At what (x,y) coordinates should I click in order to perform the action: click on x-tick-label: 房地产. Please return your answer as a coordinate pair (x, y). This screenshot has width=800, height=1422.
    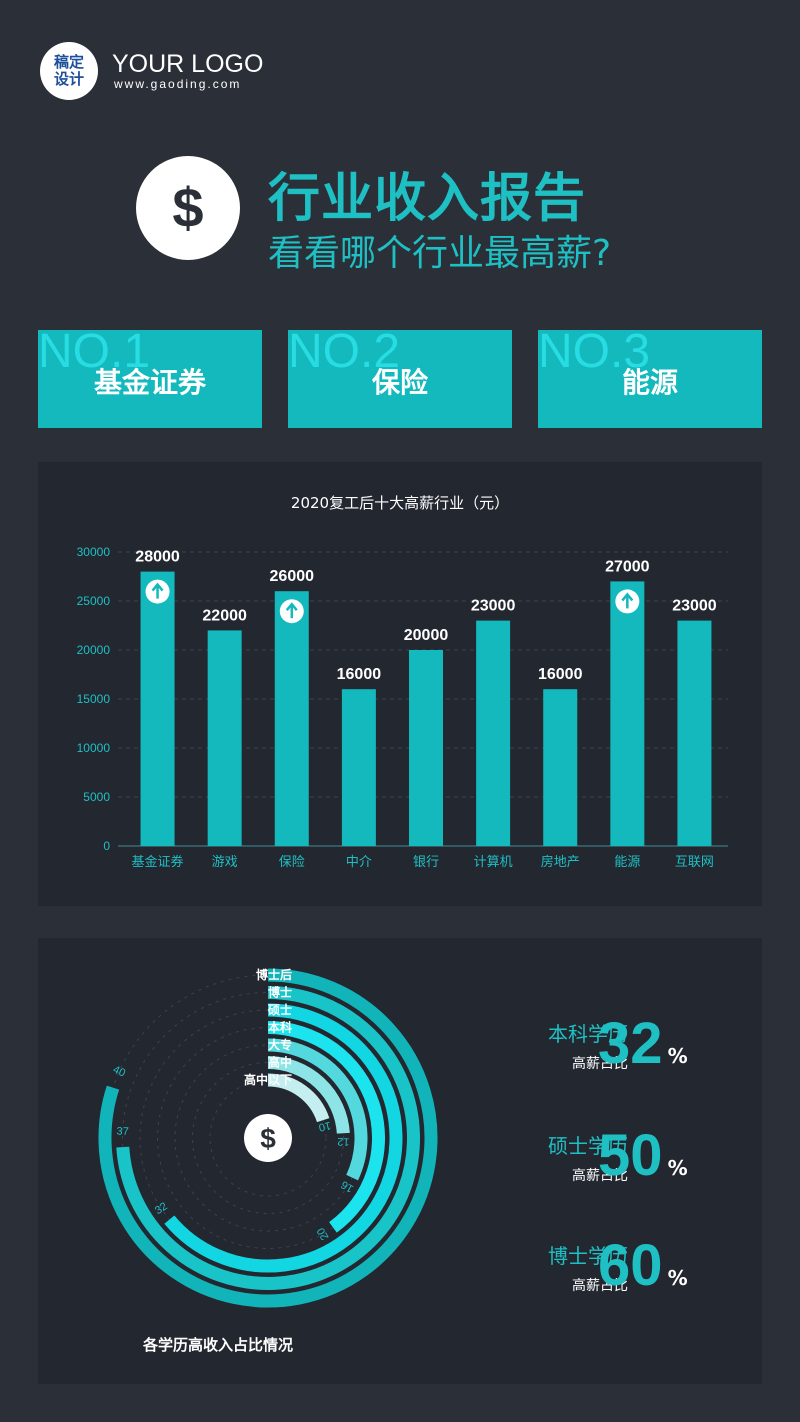
    Looking at the image, I should click on (560, 862).